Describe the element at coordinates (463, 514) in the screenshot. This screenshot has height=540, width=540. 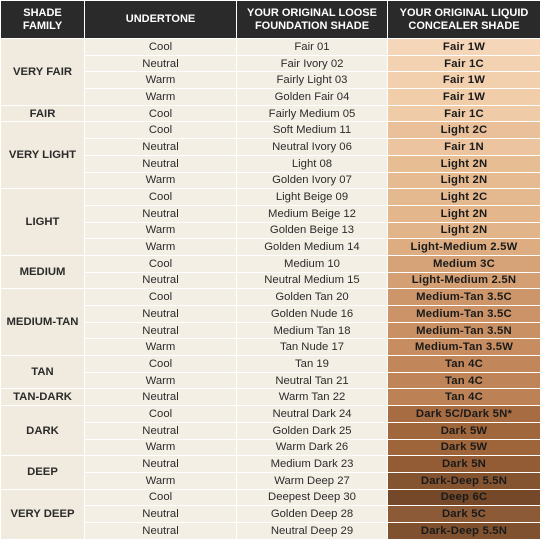
I see `concealer-cell: Dark 5C` at that location.